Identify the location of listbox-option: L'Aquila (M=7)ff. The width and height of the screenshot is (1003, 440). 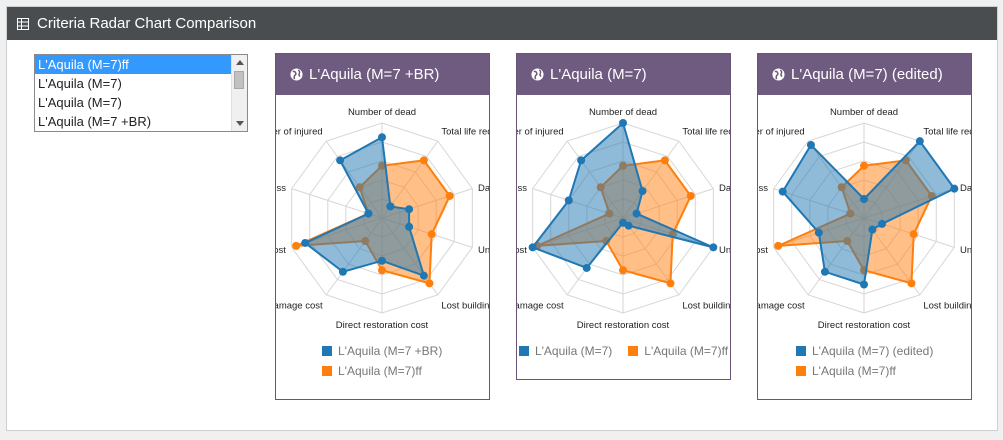
(141, 64).